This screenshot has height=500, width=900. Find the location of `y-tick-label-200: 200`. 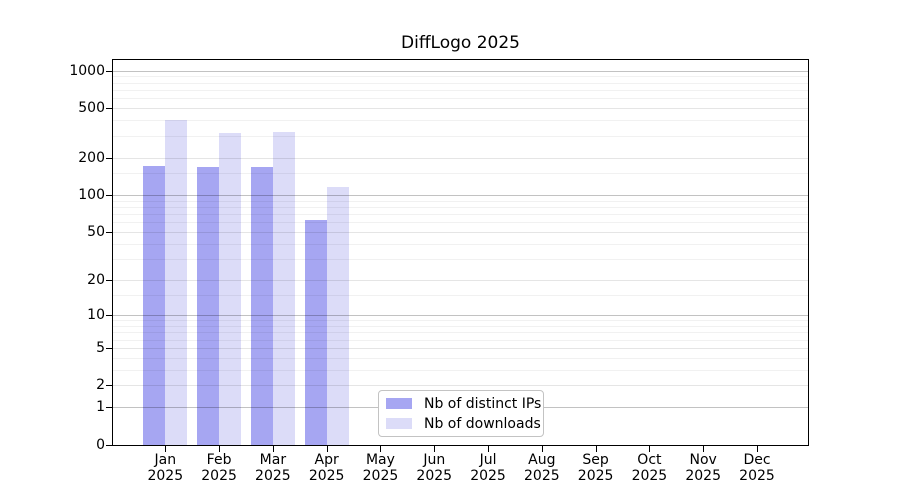

y-tick-label-200: 200 is located at coordinates (91, 157).